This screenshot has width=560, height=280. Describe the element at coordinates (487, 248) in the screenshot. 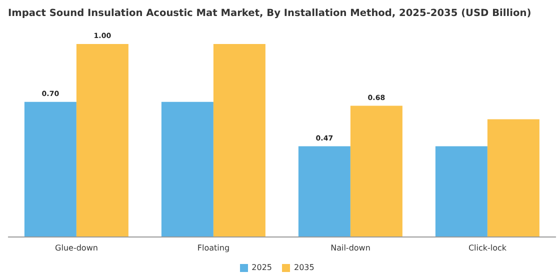

I see `x-tick-label: Click-lock` at that location.